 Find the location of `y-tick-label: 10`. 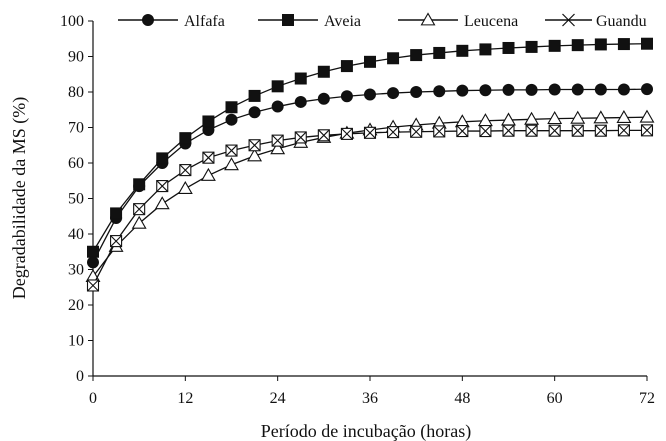

y-tick-label: 10 is located at coordinates (76, 341).